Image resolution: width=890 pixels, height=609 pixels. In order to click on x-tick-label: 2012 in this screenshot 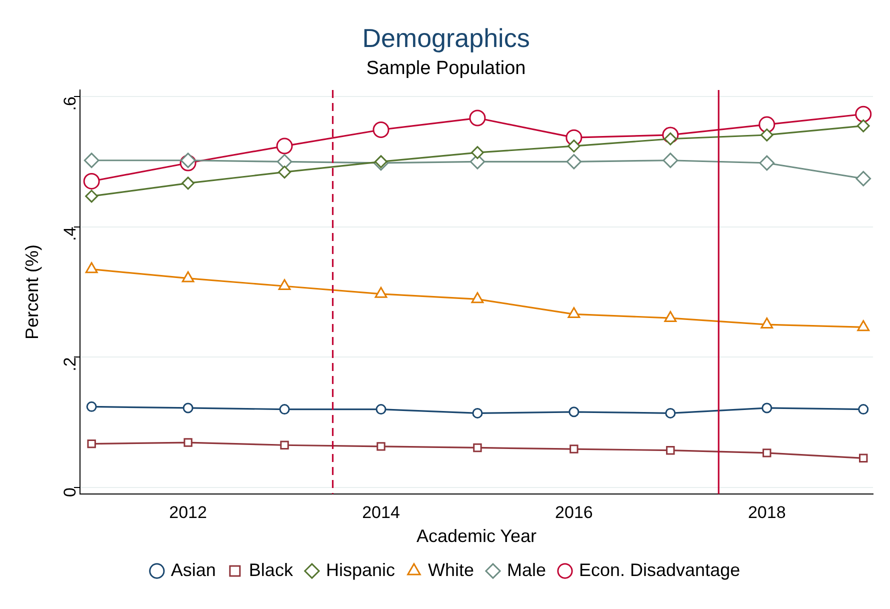, I will do `click(188, 512)`.